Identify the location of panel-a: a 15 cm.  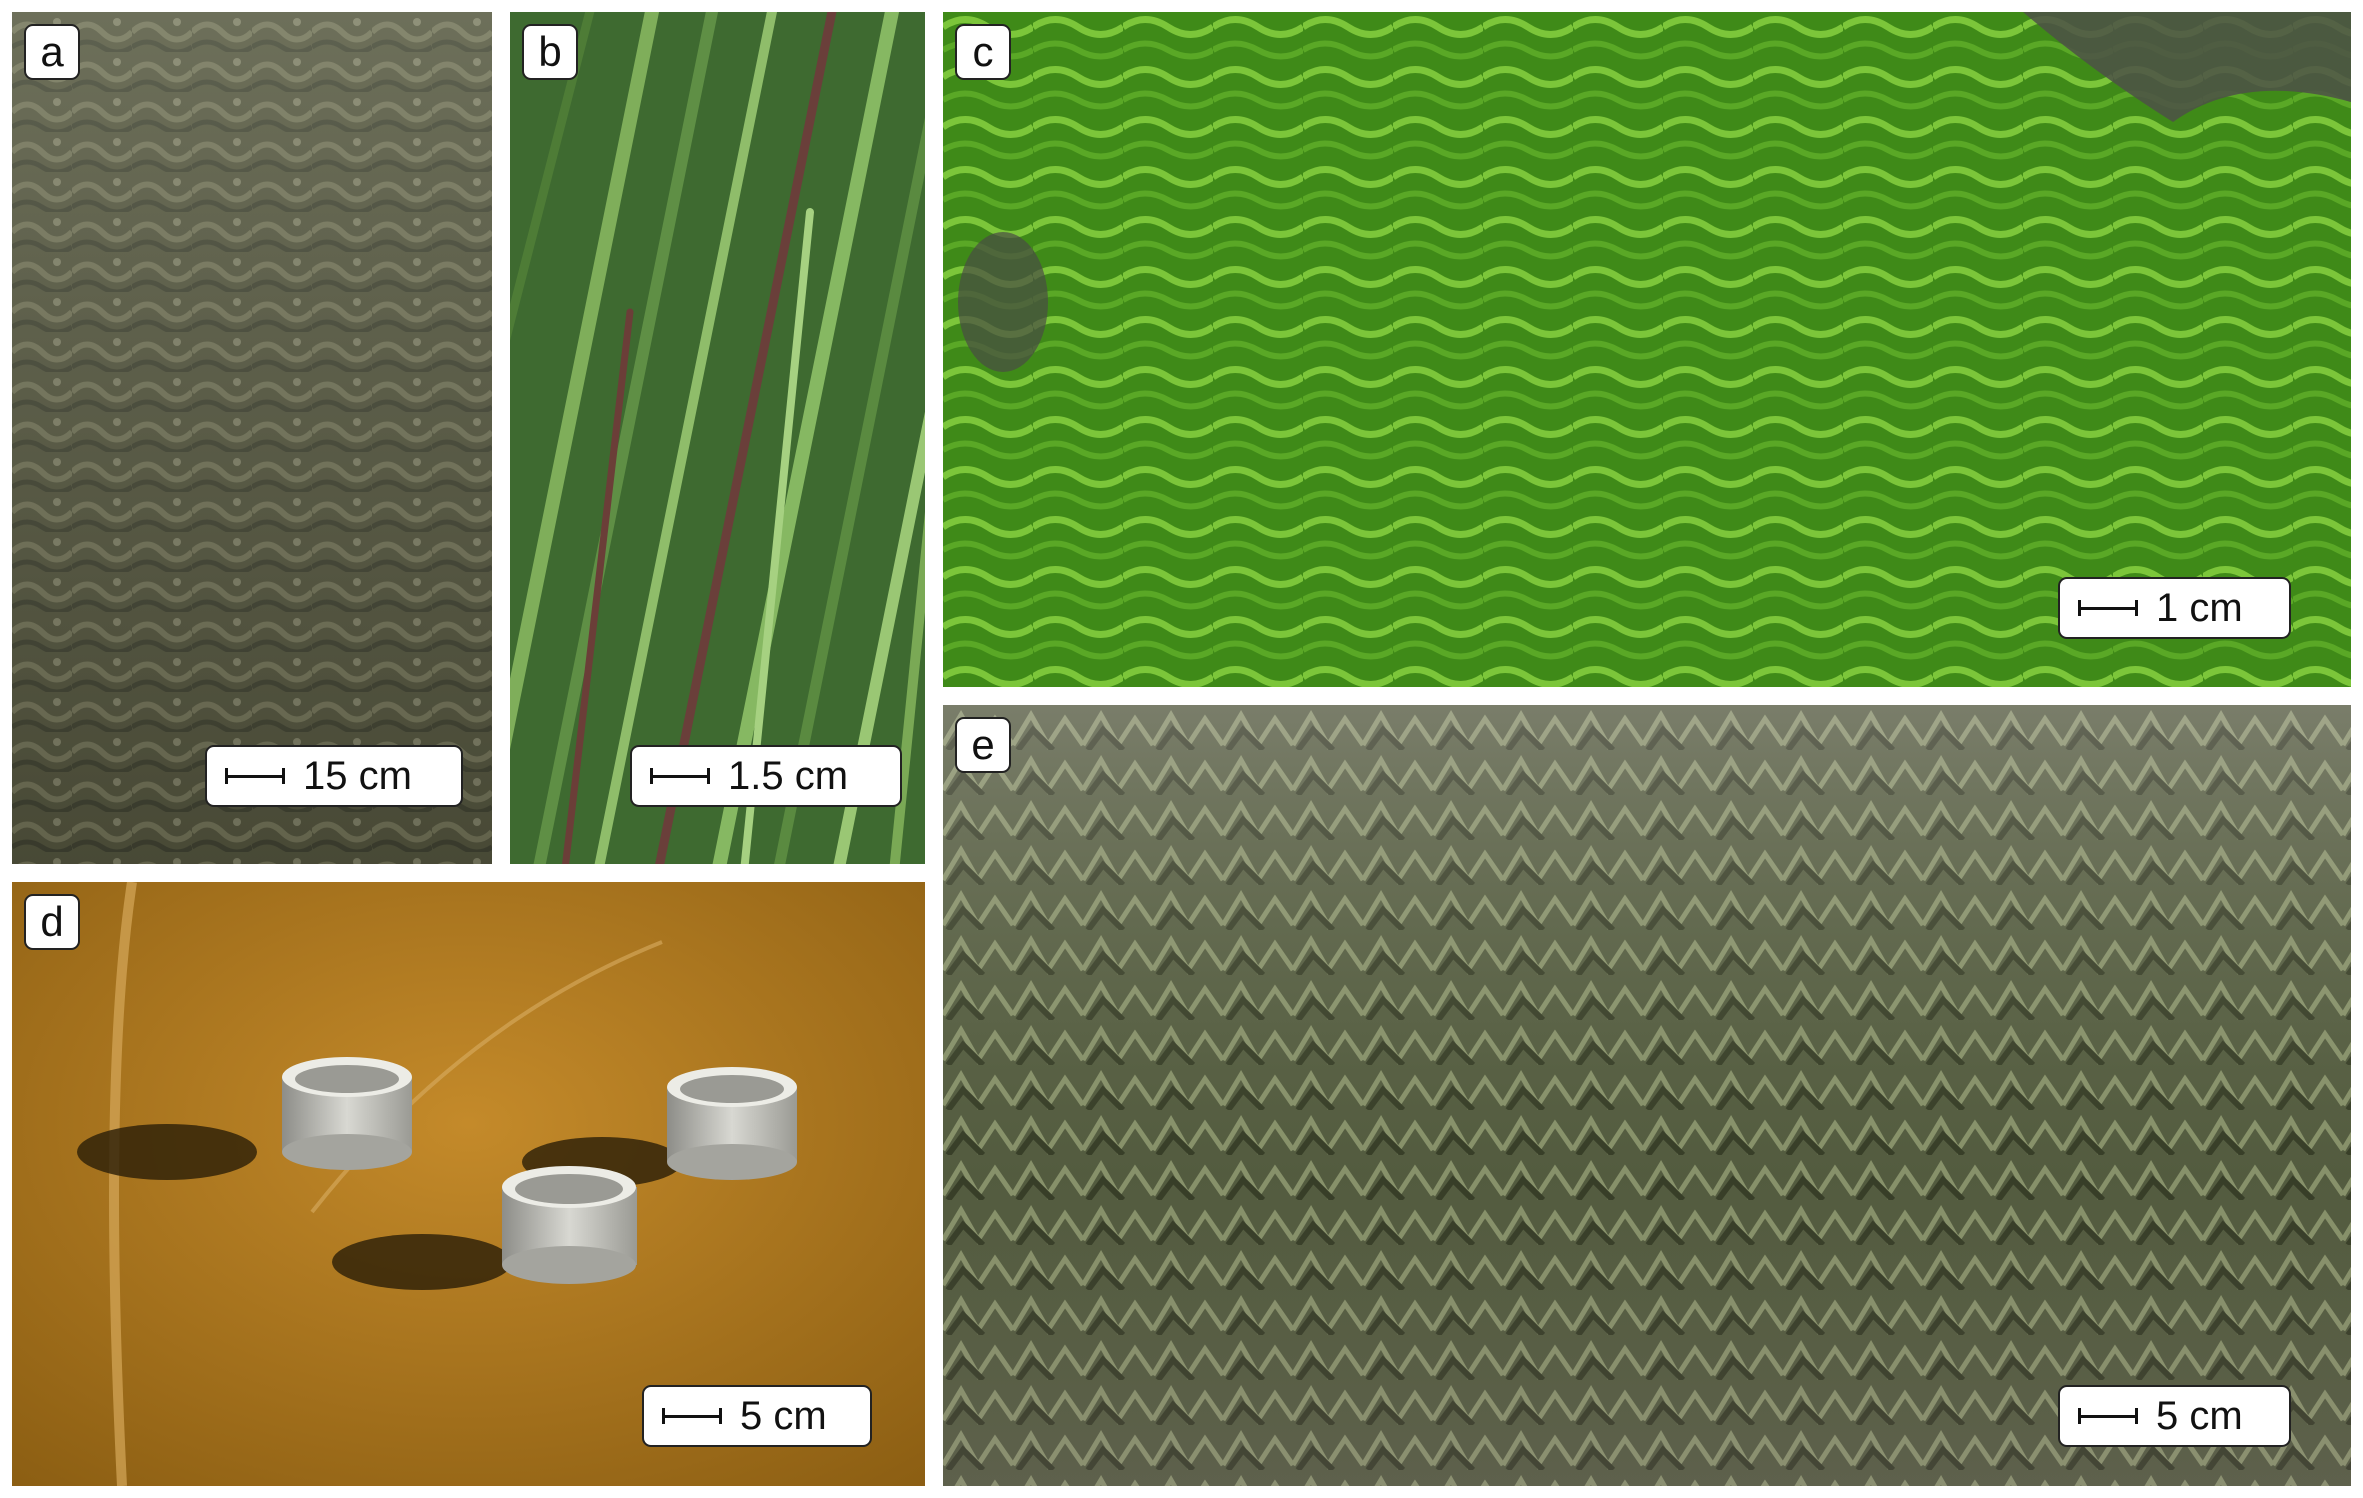
(252, 438).